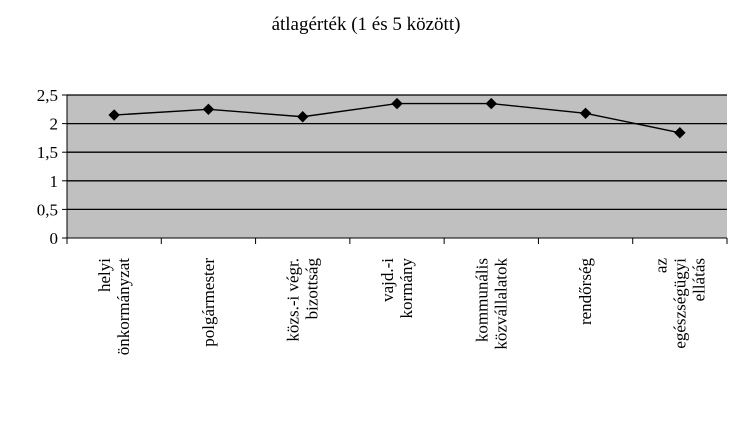 The width and height of the screenshot is (730, 427). What do you see at coordinates (52, 167) in the screenshot?
I see `y-axis-ticks: 0 0,5 1 1,5 2 2,5` at bounding box center [52, 167].